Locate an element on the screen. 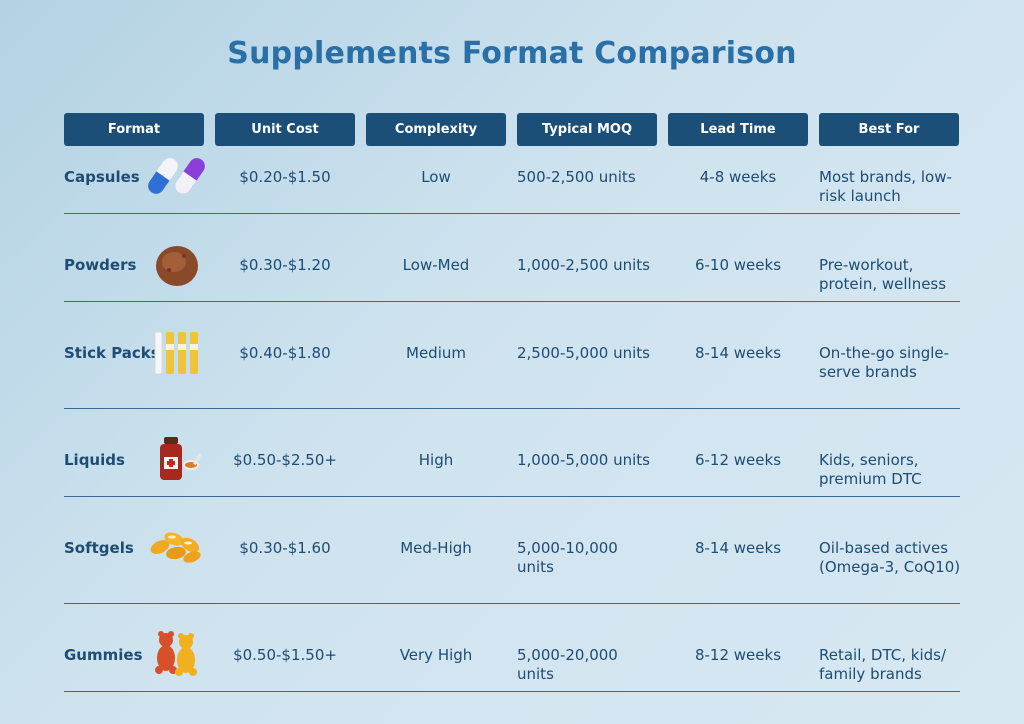 Image resolution: width=1024 pixels, height=724 pixels. header-unit-cost: Unit Cost is located at coordinates (285, 129).